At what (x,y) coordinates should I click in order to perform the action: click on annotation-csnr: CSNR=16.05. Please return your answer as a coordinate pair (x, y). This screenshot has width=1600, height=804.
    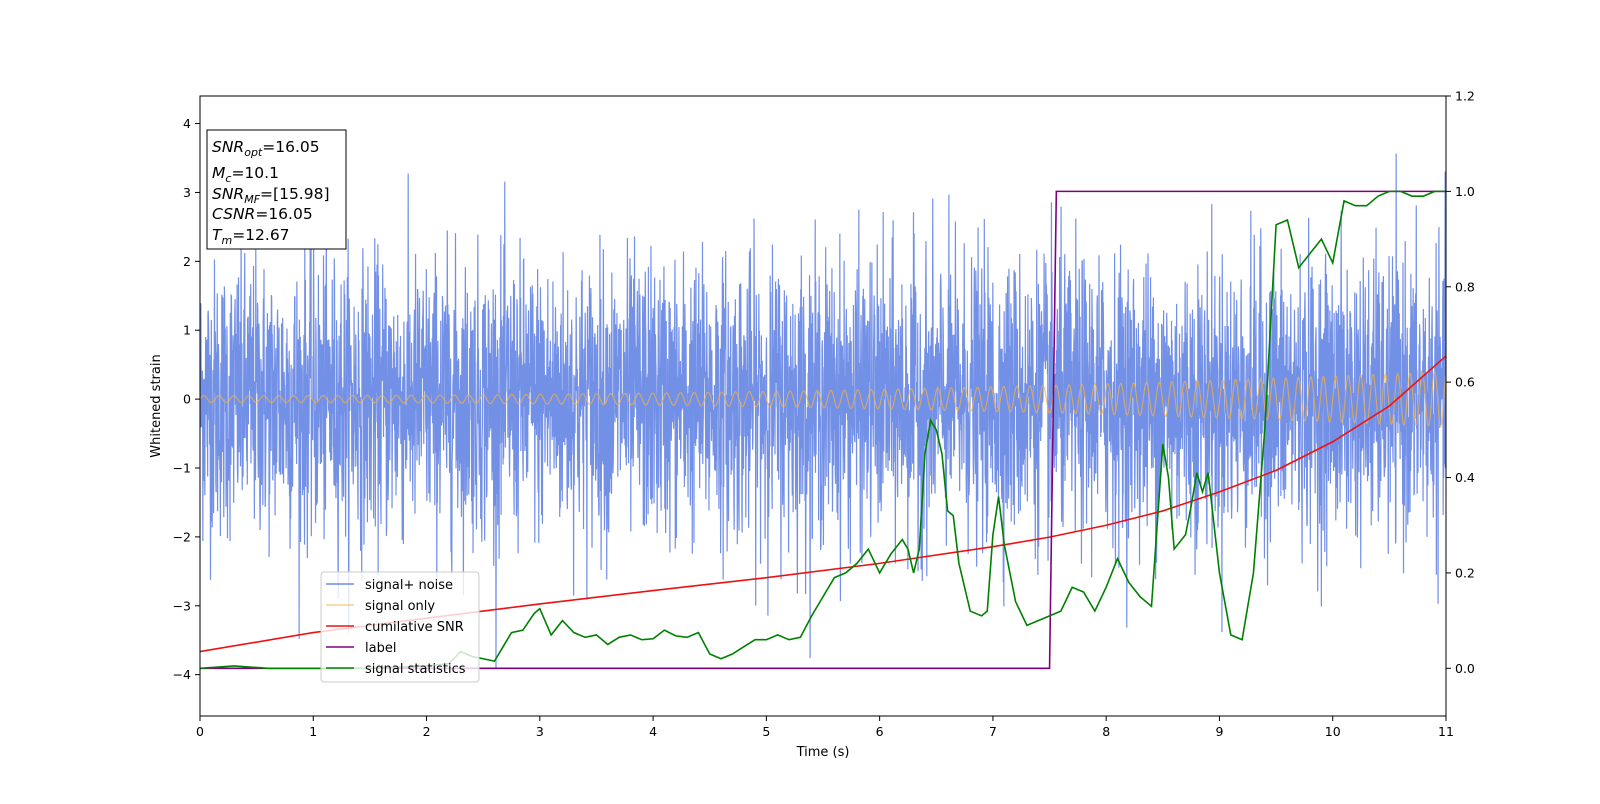
    Looking at the image, I should click on (262, 214).